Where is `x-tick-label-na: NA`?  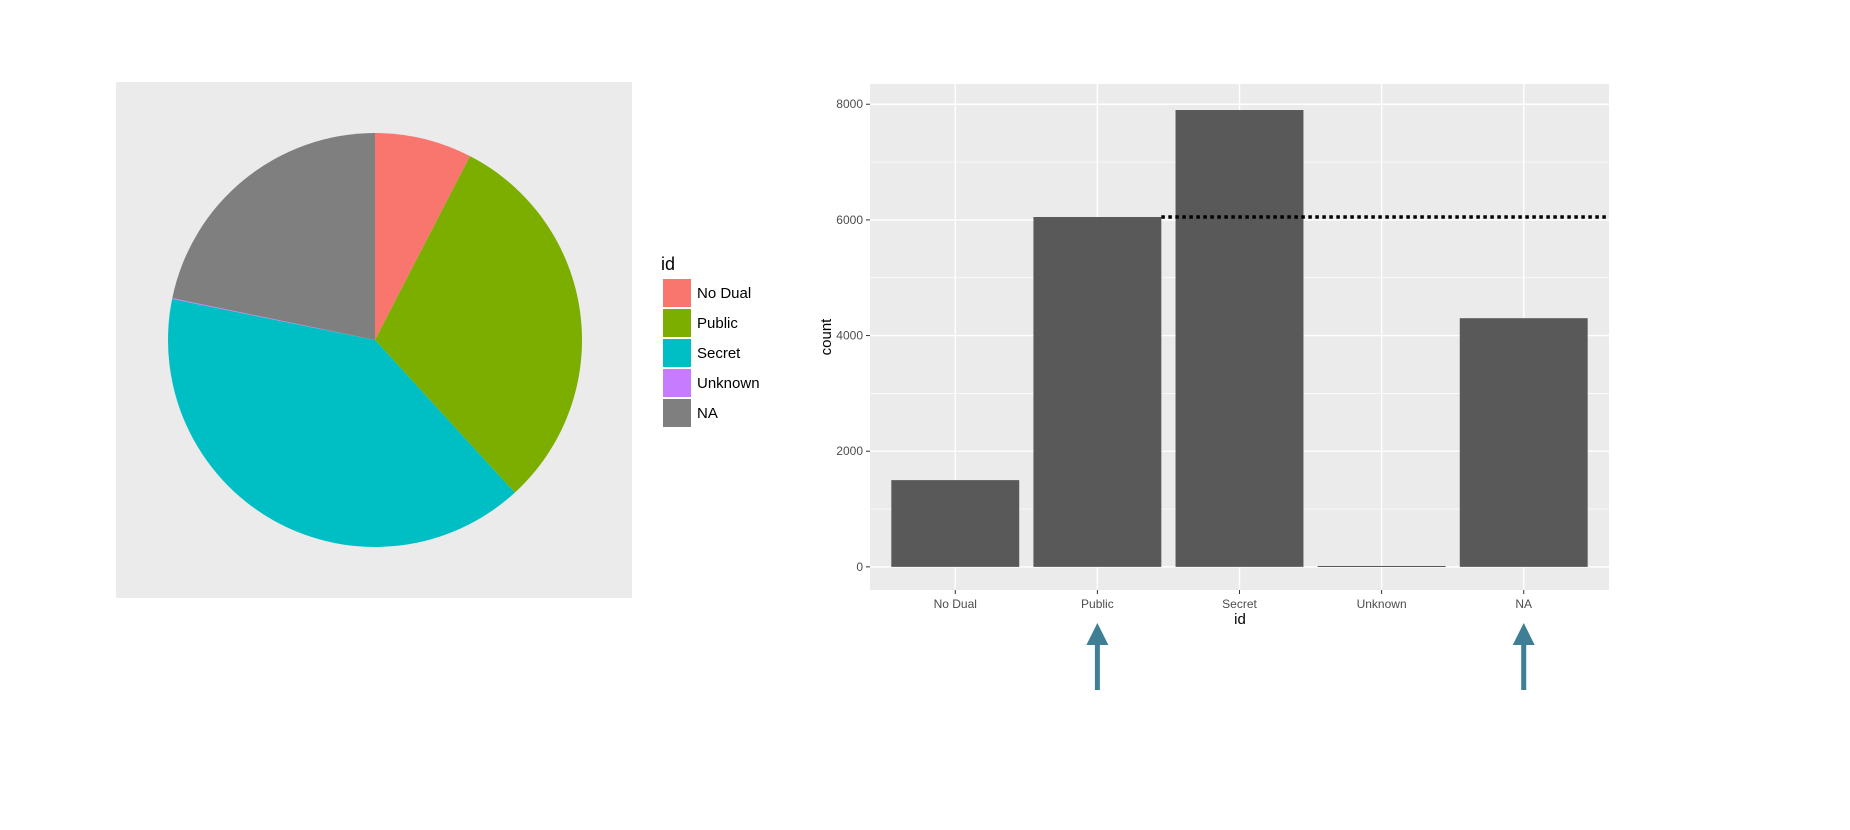
x-tick-label-na: NA is located at coordinates (1523, 604).